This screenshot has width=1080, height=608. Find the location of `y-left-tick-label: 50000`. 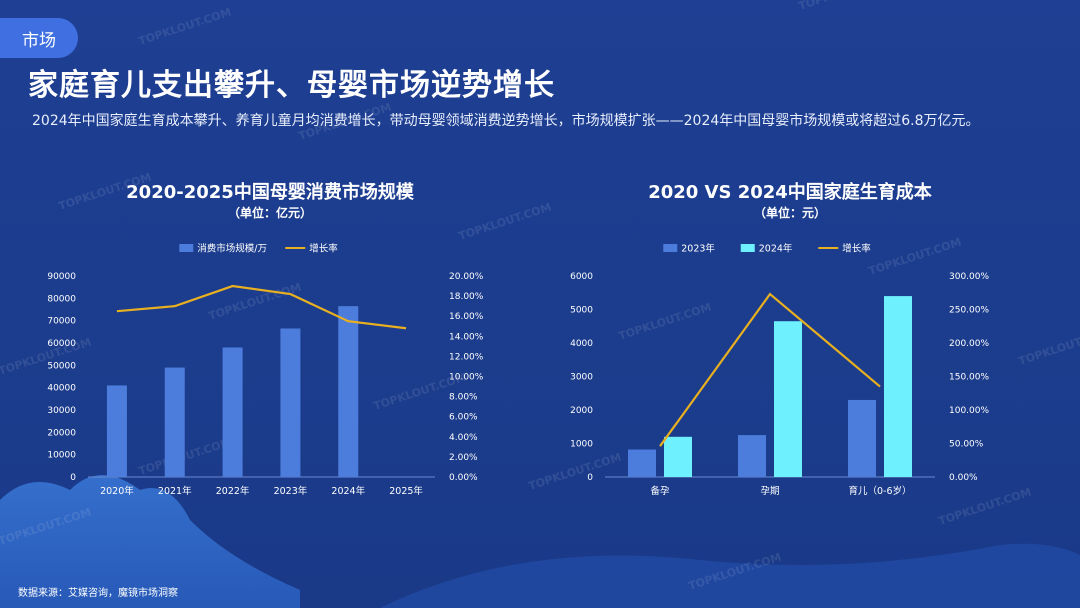

y-left-tick-label: 50000 is located at coordinates (61, 366).